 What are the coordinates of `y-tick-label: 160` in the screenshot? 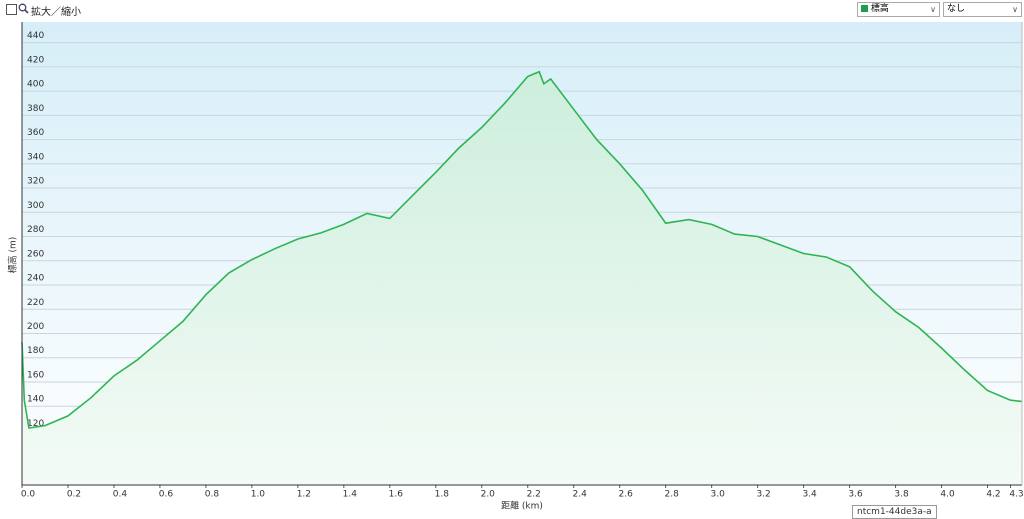 It's located at (35, 375).